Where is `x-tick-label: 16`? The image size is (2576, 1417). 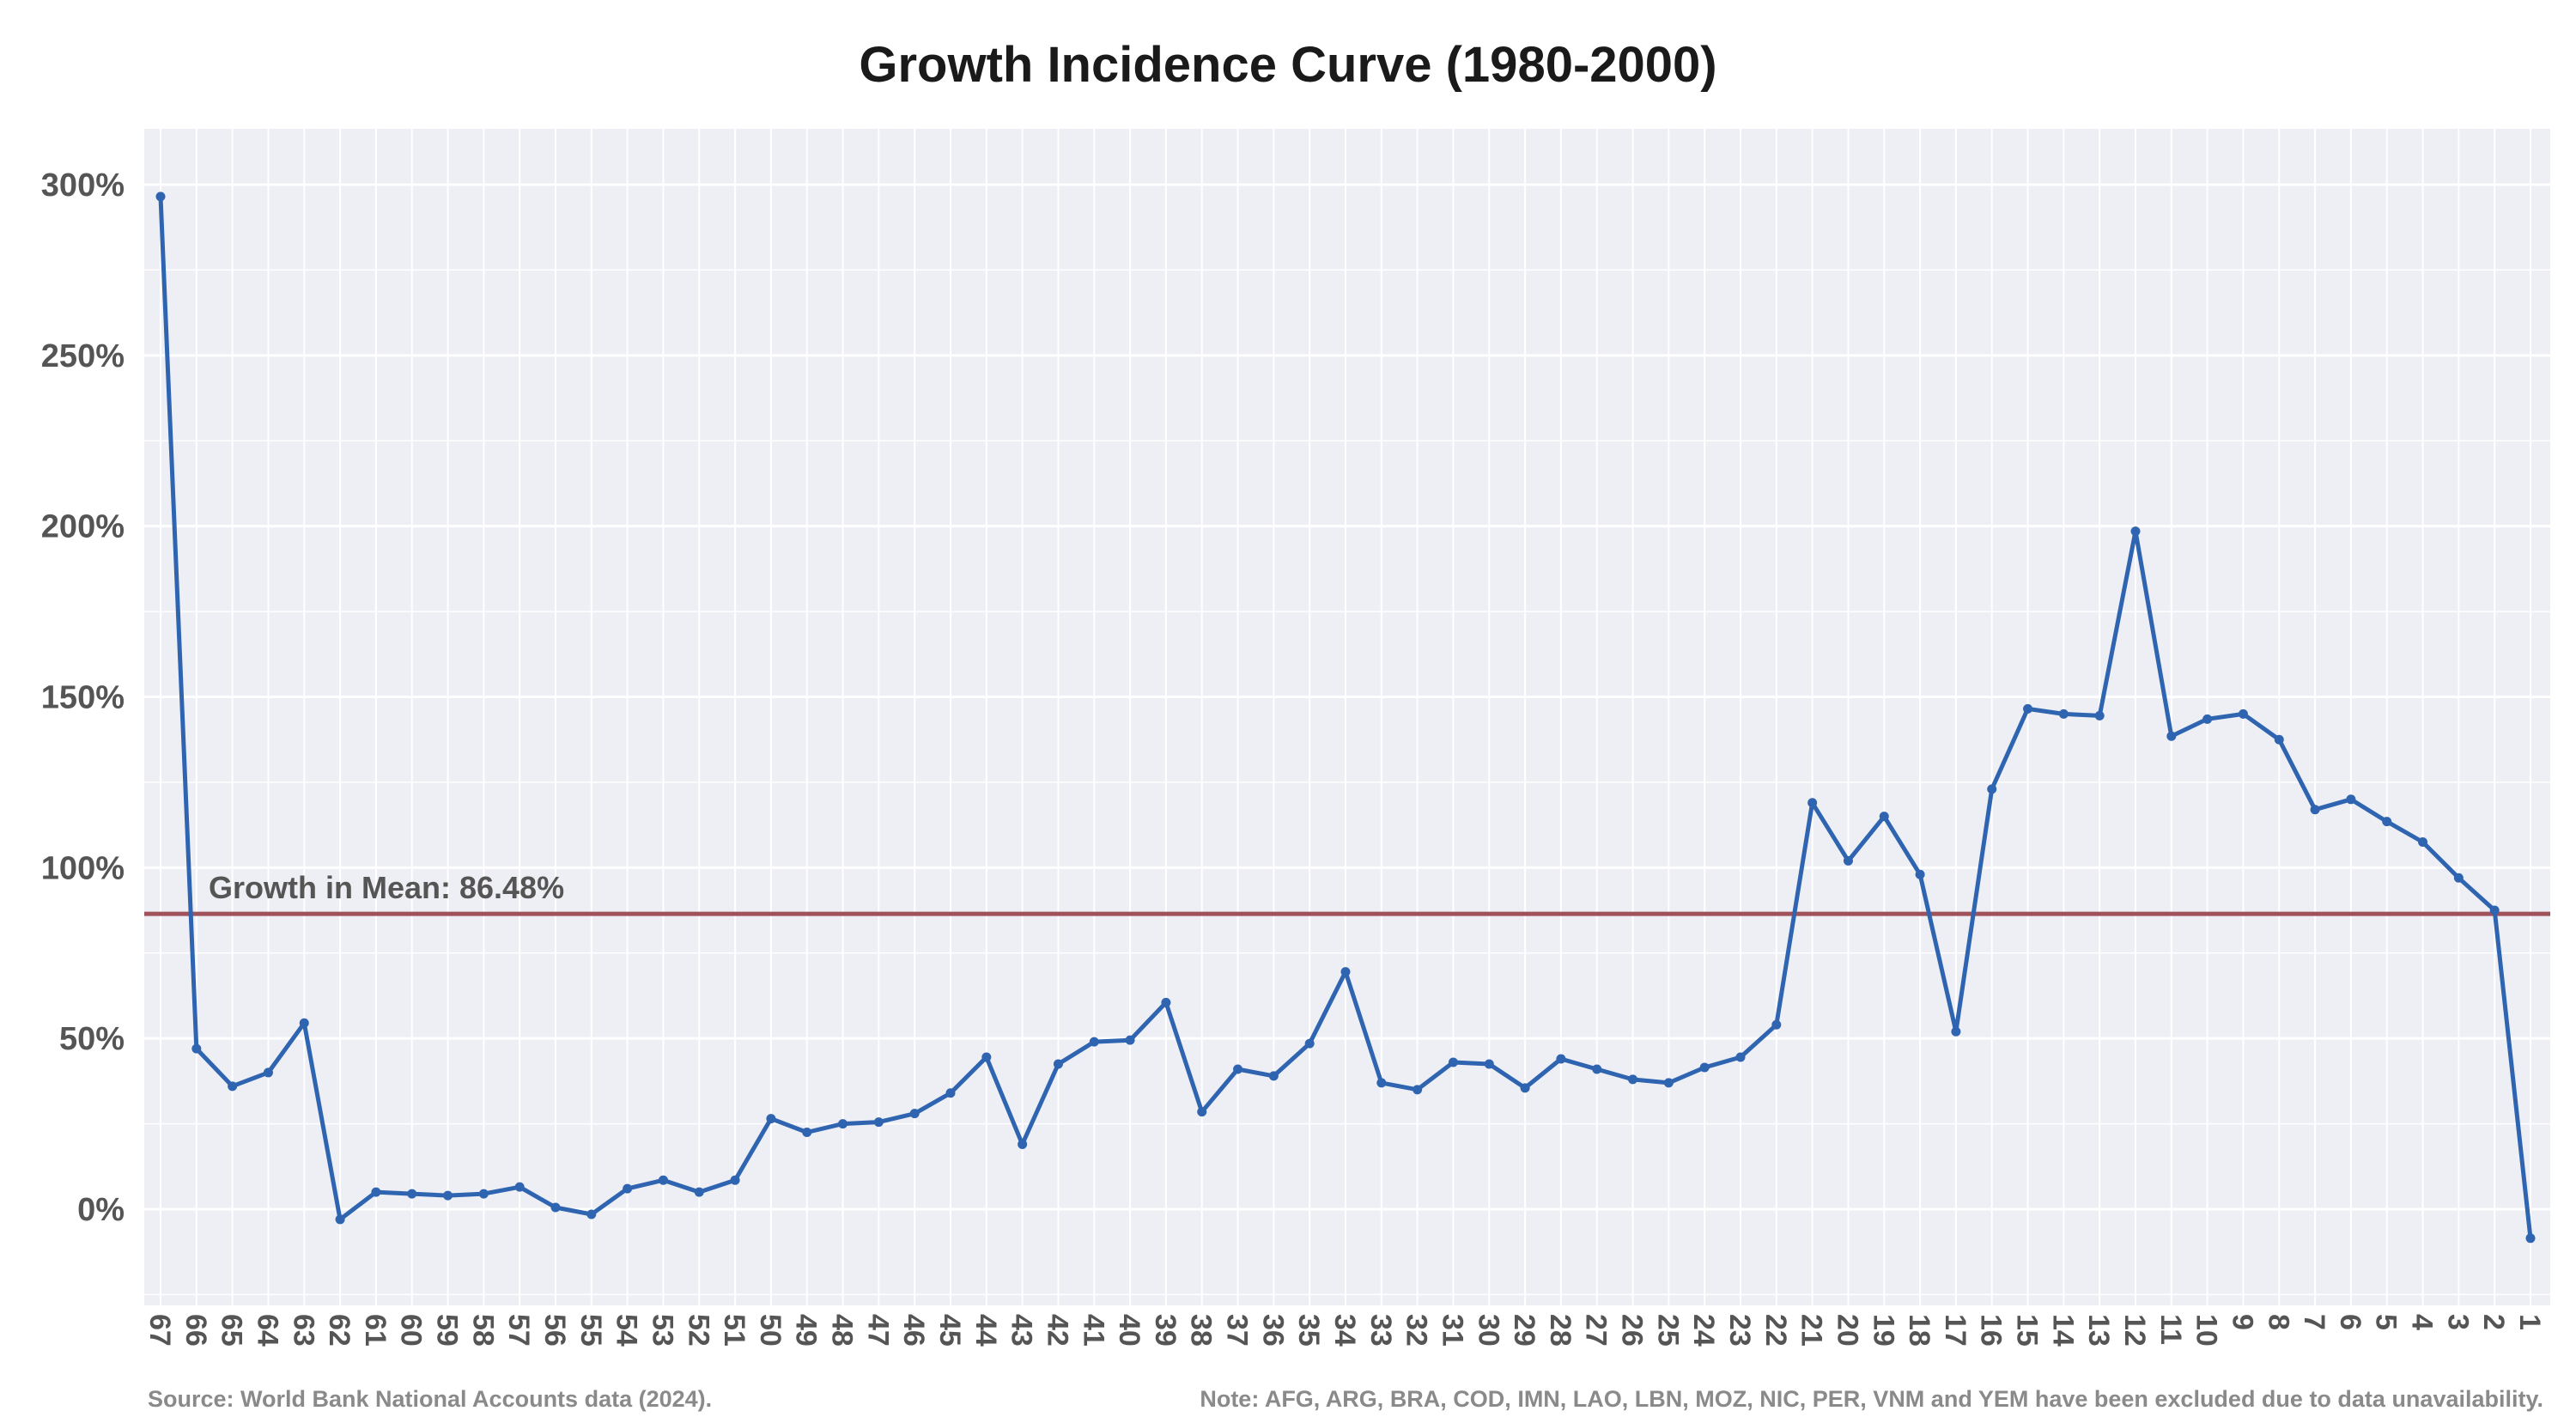 x-tick-label: 16 is located at coordinates (1991, 1330).